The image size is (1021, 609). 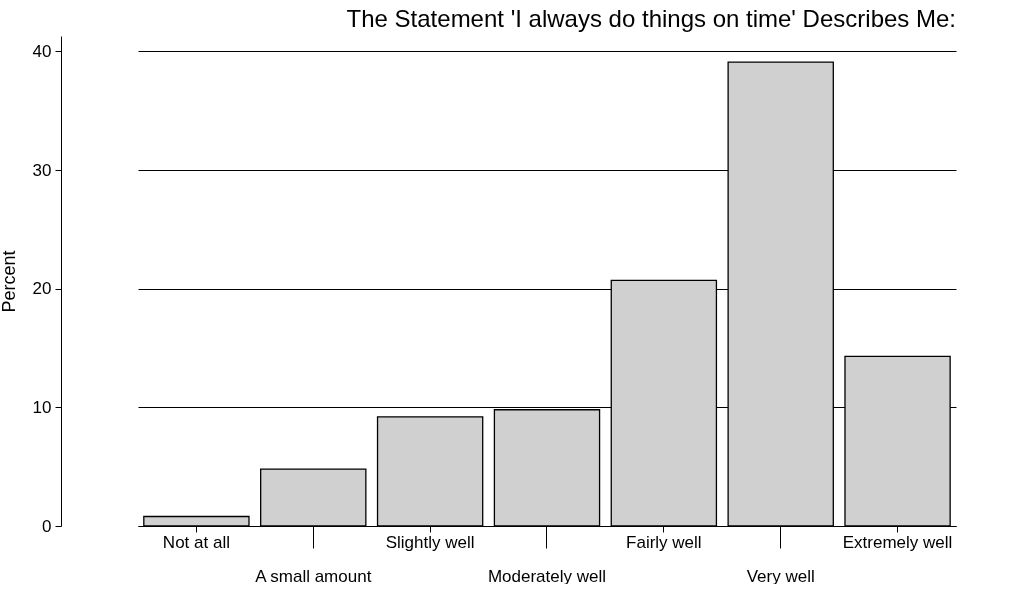 I want to click on x-tick-label: Slightly well, so click(x=430, y=542).